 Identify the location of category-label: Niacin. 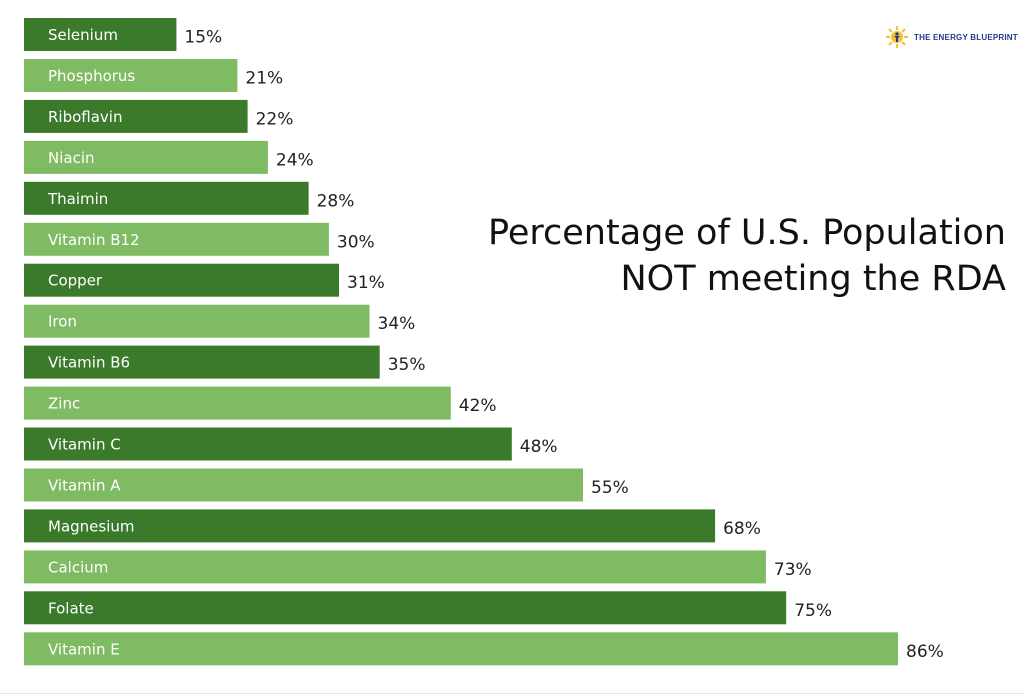
(71, 158).